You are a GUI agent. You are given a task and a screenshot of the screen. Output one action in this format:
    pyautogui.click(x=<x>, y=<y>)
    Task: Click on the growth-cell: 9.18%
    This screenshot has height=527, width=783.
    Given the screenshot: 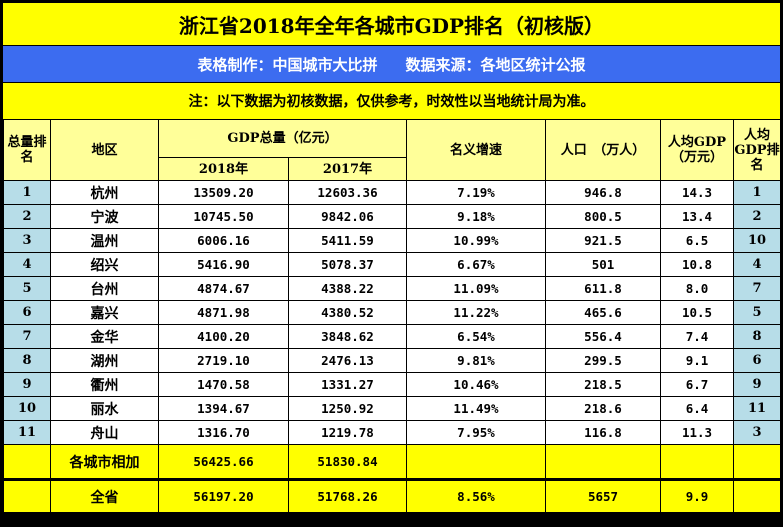 What is the action you would take?
    pyautogui.click(x=476, y=216)
    